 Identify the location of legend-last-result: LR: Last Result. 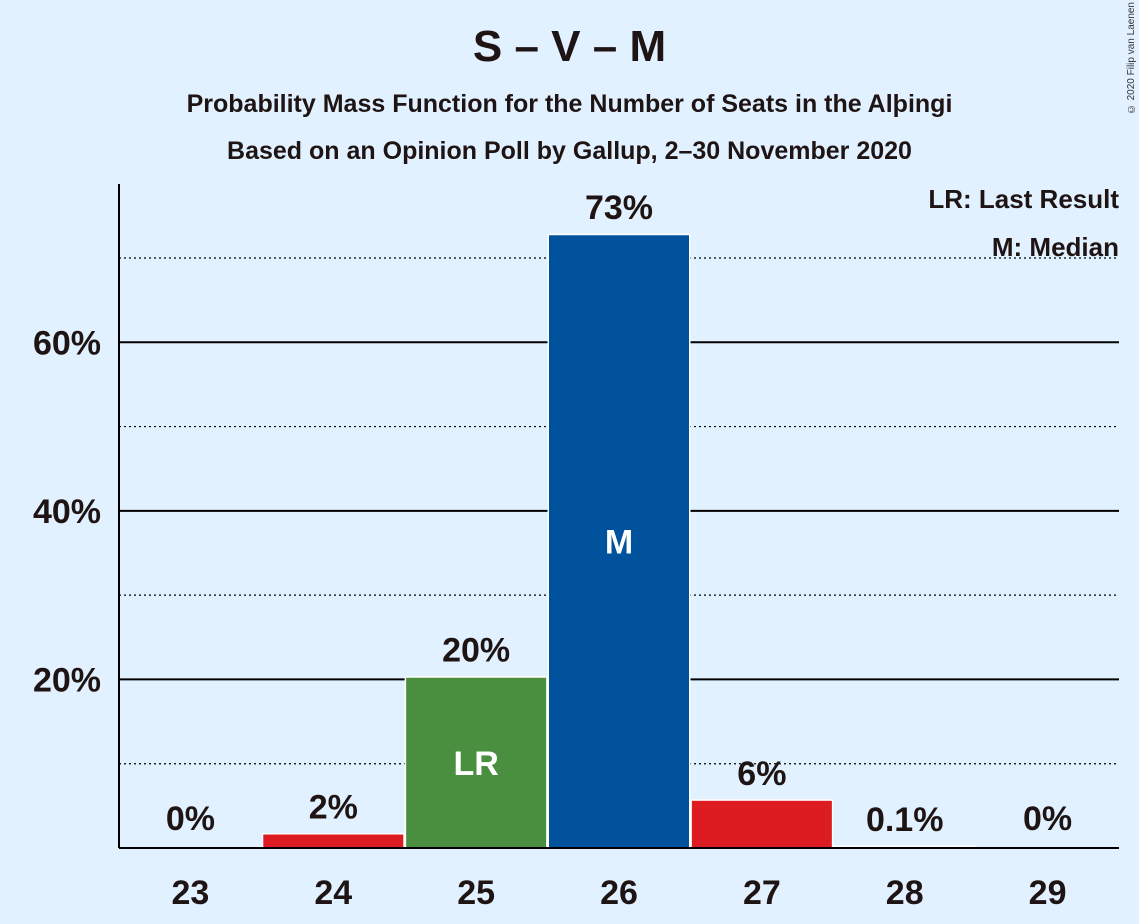
(1023, 199).